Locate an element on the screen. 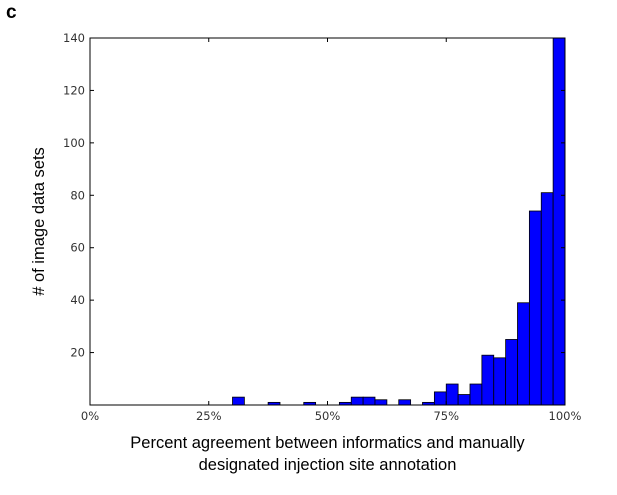  y-tick-label: 60 is located at coordinates (77, 248).